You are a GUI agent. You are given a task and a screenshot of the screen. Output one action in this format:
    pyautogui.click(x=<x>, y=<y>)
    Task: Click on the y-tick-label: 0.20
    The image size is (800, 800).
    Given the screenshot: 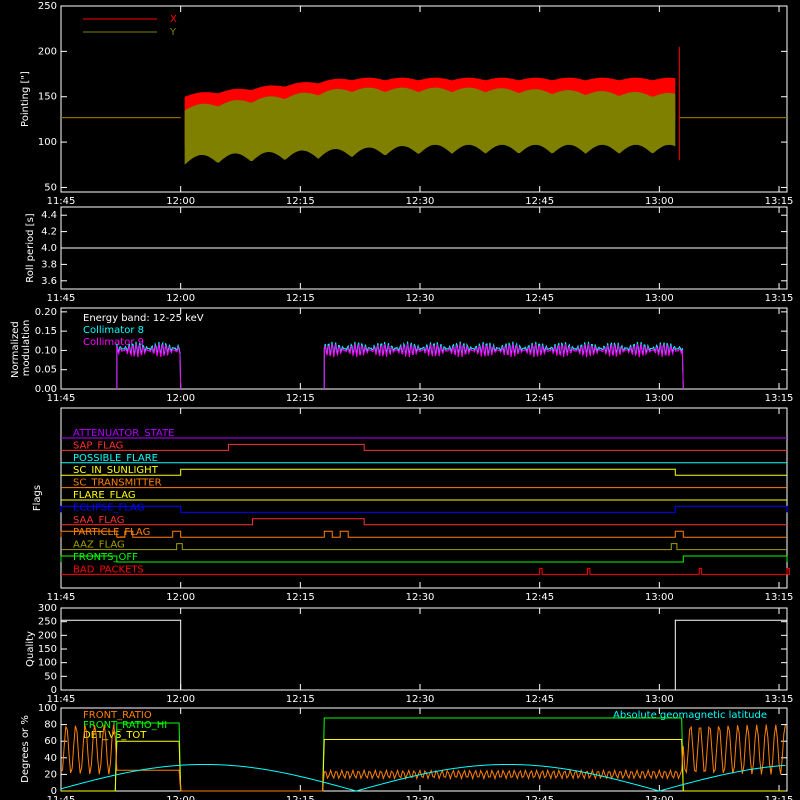 What is the action you would take?
    pyautogui.click(x=46, y=312)
    